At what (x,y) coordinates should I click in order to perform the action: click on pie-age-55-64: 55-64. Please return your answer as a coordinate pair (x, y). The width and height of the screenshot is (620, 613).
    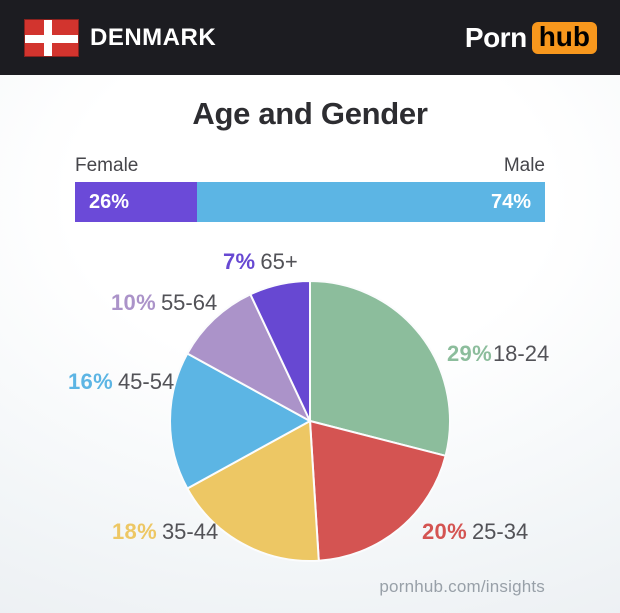
    Looking at the image, I should click on (189, 302).